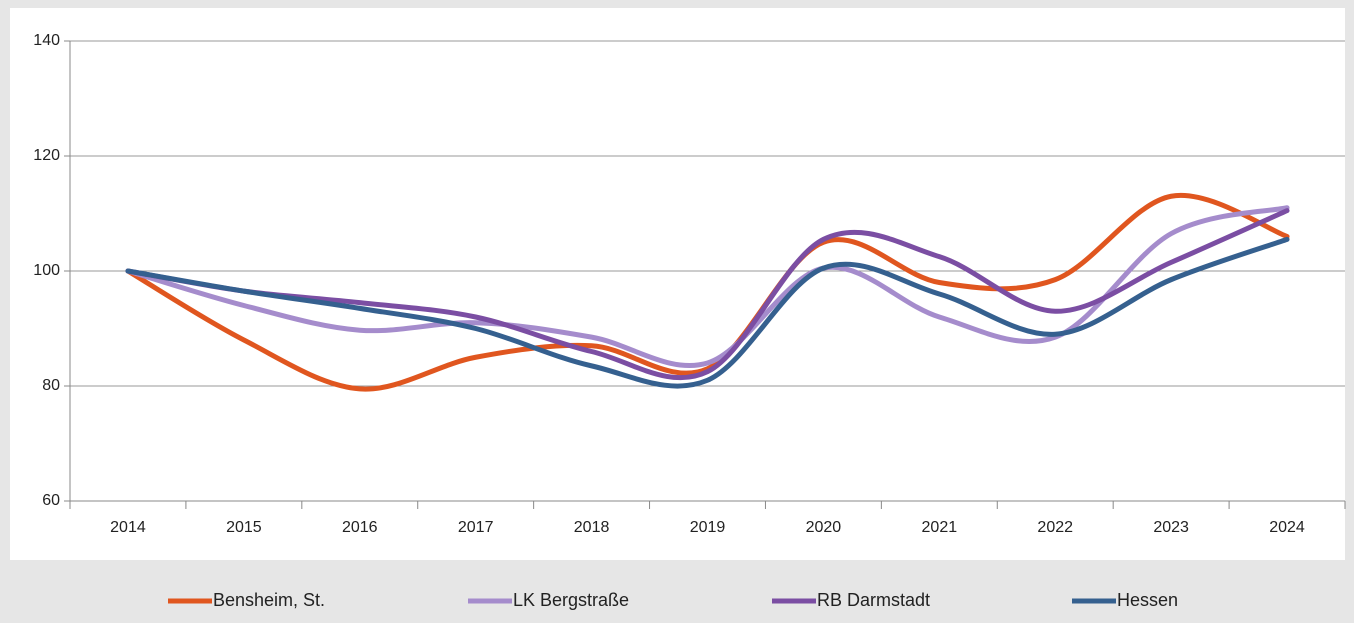 Image resolution: width=1354 pixels, height=623 pixels. I want to click on y-tick-label: 120, so click(46, 155).